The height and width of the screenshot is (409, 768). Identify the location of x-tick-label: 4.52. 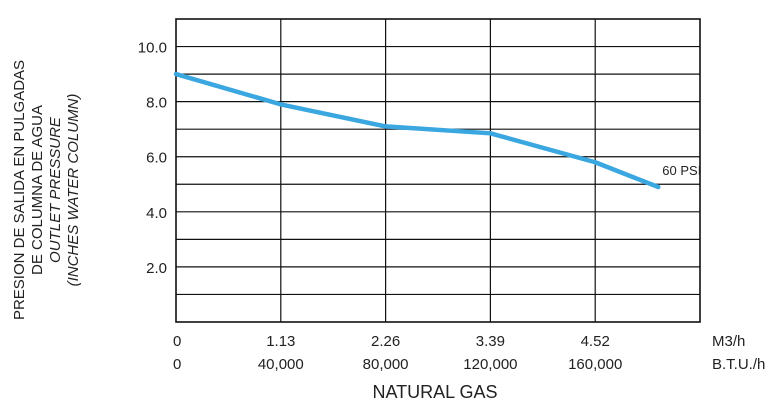
(595, 341).